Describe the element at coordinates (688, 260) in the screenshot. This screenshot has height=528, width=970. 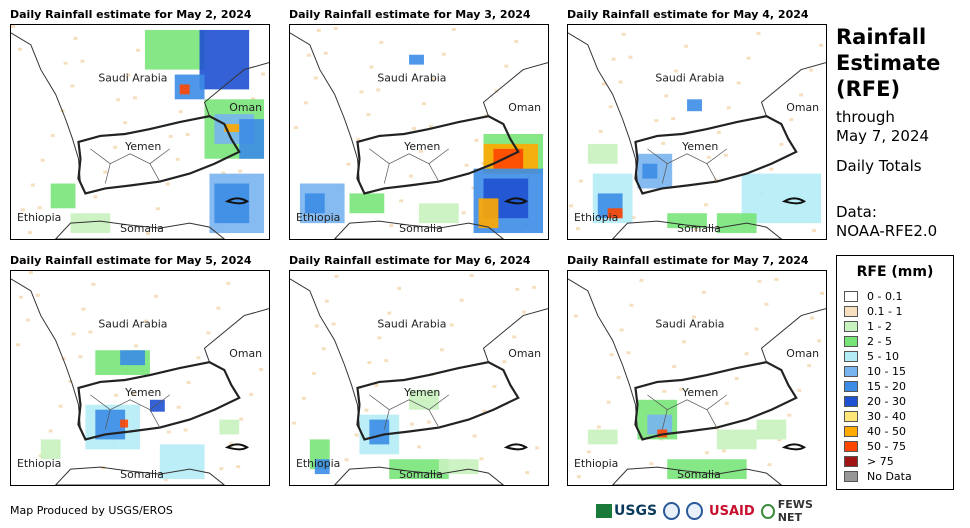
I see `panel-title: Daily Rainfall estimate for May 7, 2024` at that location.